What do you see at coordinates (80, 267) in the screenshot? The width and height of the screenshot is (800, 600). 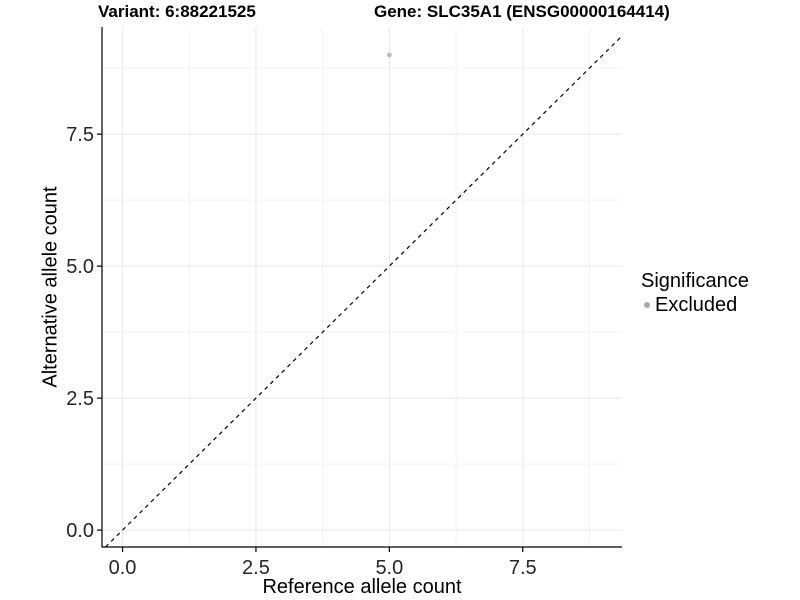 I see `y-tick-label: 5.0` at bounding box center [80, 267].